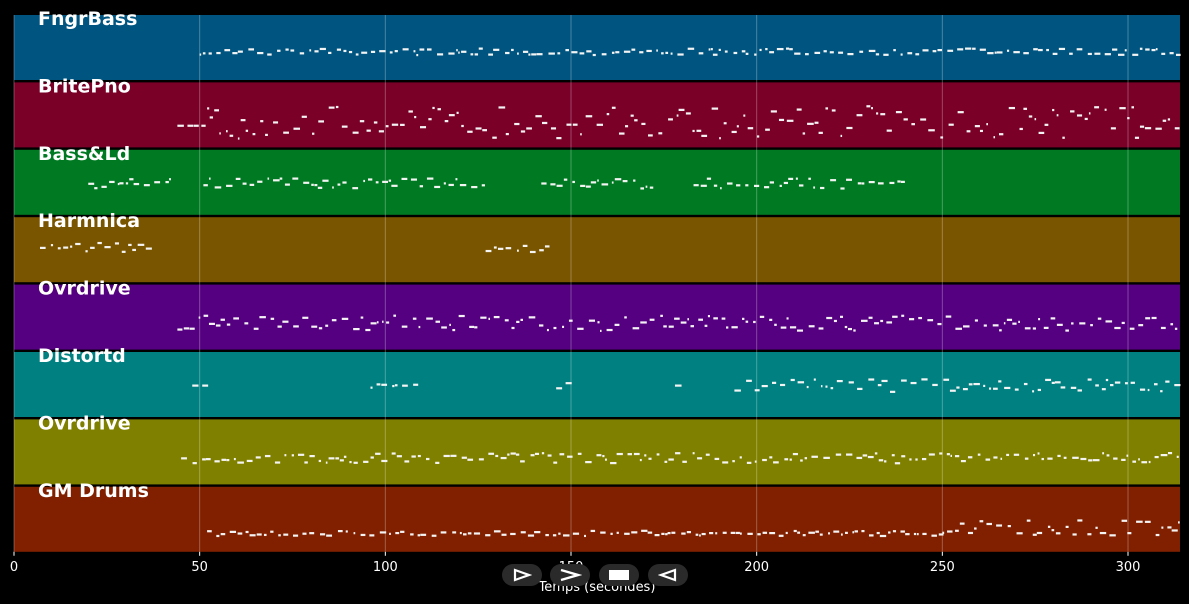  I want to click on stop-button, so click(619, 575).